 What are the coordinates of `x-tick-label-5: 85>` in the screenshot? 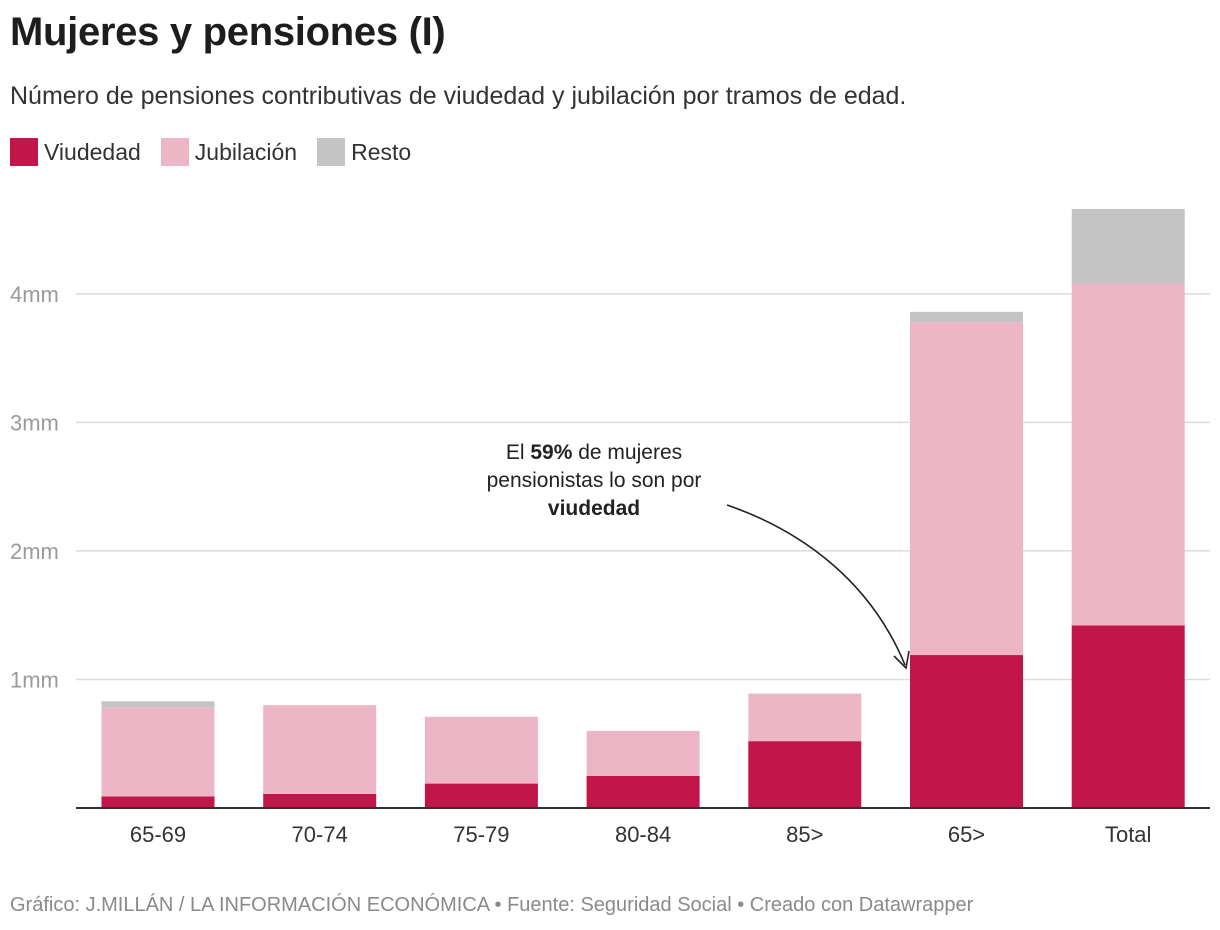 It's located at (804, 834).